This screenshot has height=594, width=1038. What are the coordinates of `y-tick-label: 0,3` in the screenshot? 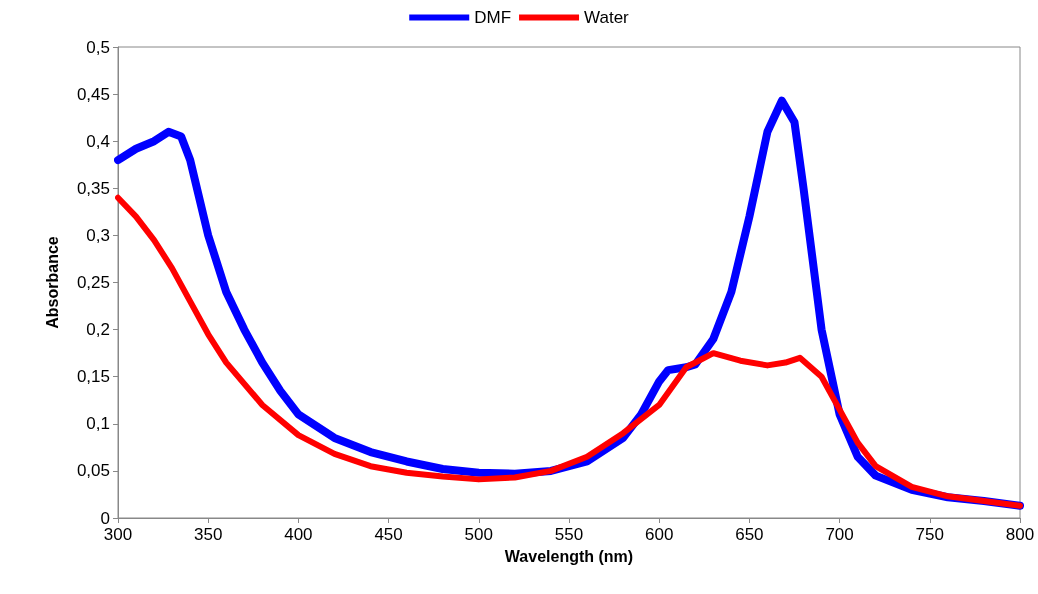 It's located at (98, 235).